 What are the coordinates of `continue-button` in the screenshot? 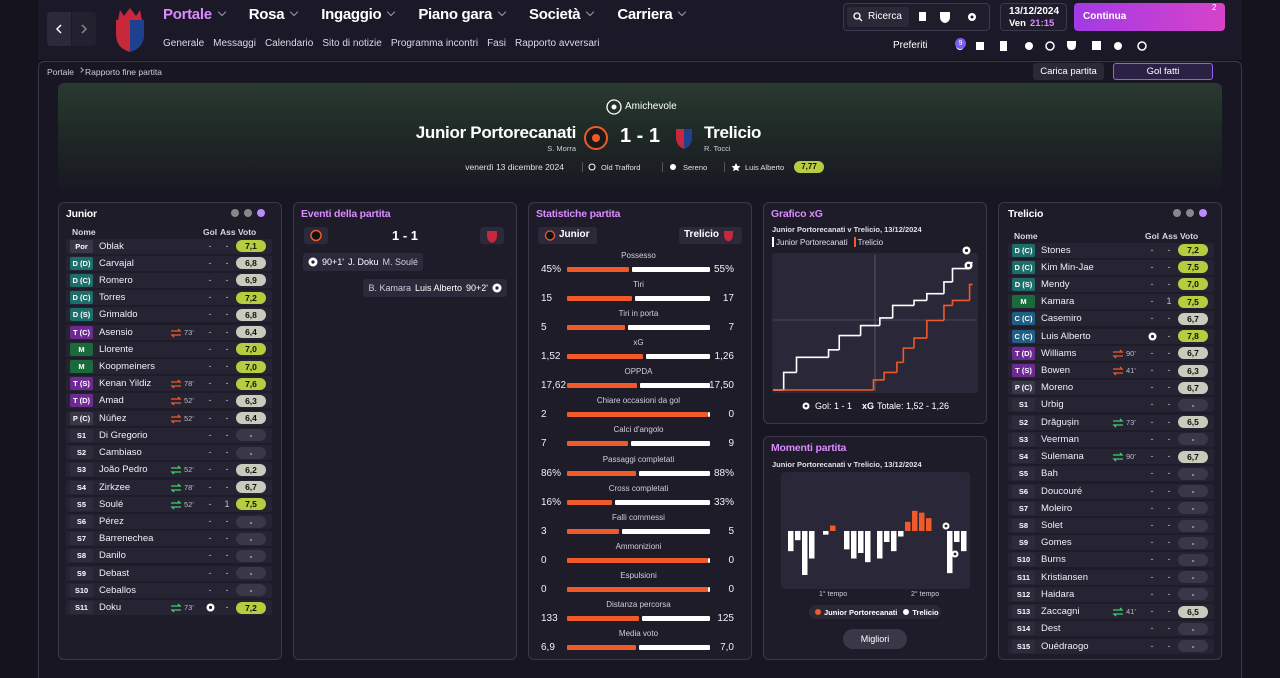 It's located at (1149, 17).